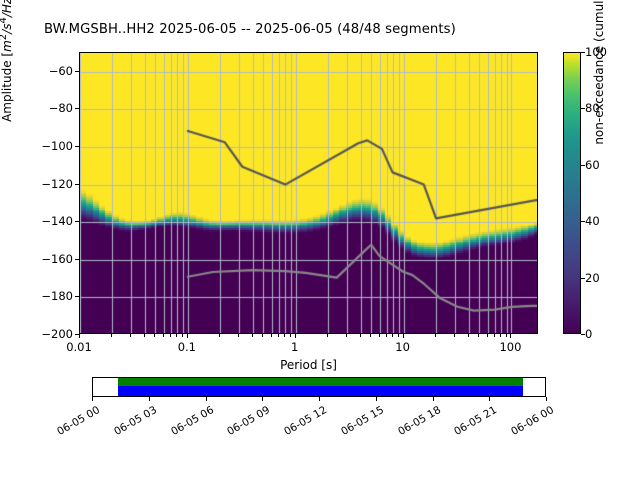 This screenshot has height=480, width=640. Describe the element at coordinates (592, 164) in the screenshot. I see `colorbar-tick-label: 60` at that location.